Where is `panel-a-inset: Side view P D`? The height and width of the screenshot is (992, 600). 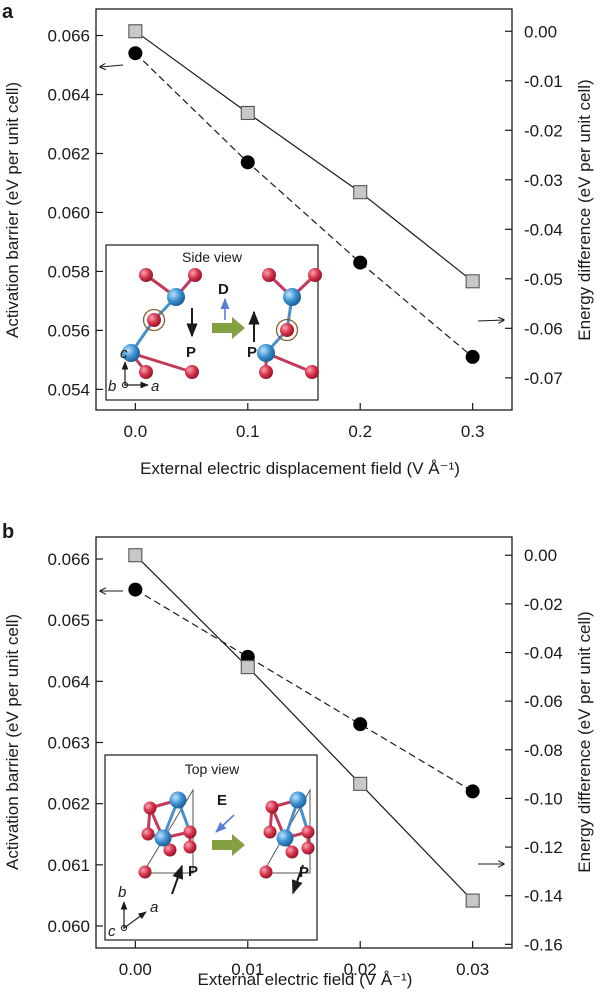
panel-a-inset: Side view P D is located at coordinates (213, 322).